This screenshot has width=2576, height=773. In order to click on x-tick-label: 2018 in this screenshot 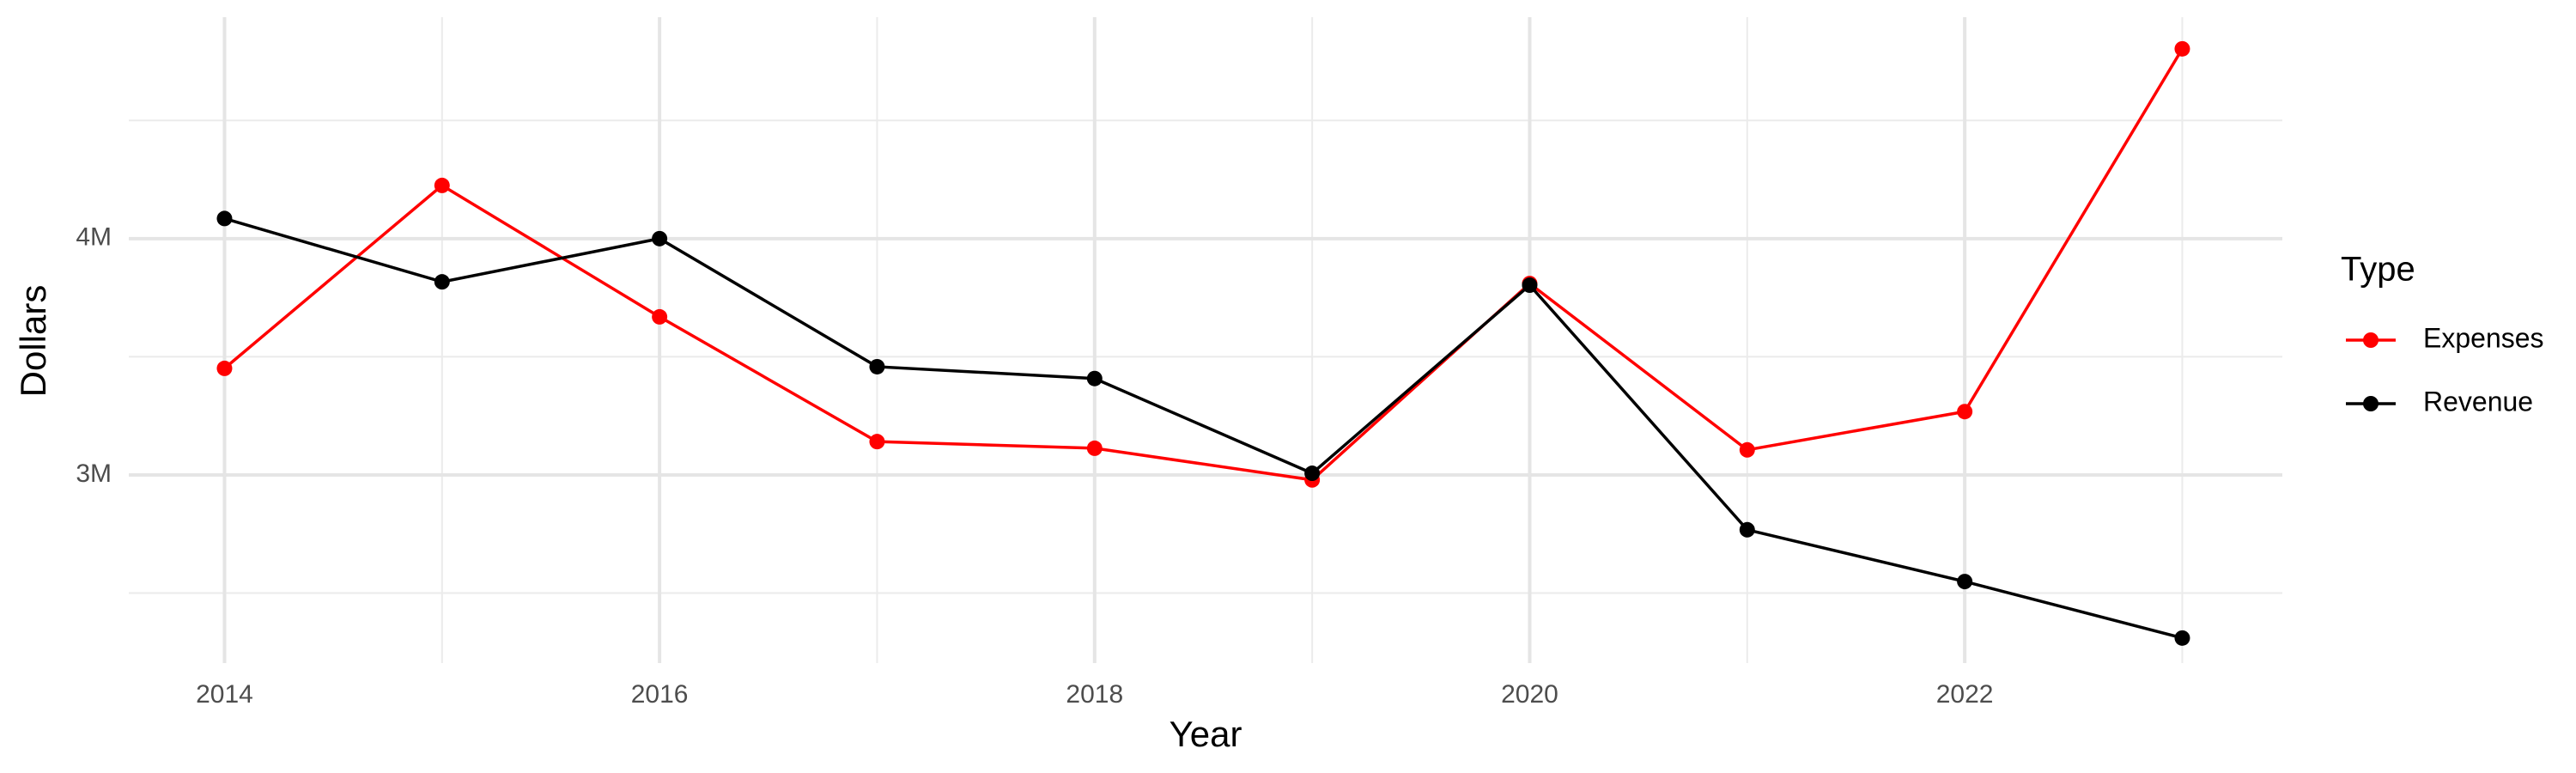, I will do `click(1094, 694)`.